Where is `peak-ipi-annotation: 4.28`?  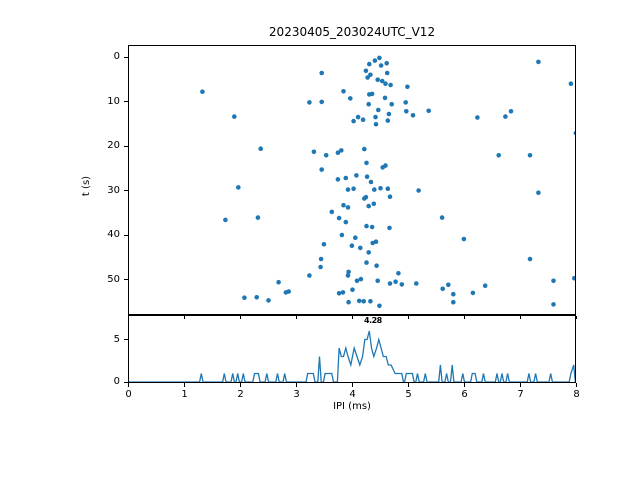 peak-ipi-annotation: 4.28 is located at coordinates (373, 320).